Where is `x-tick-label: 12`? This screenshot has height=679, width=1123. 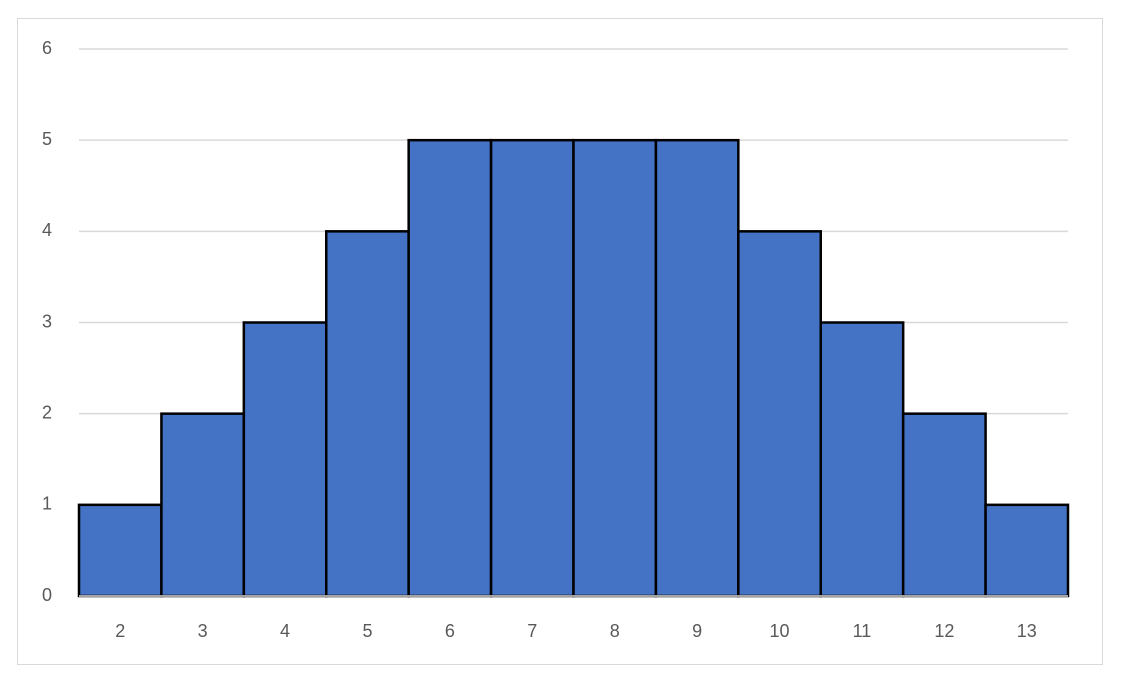
x-tick-label: 12 is located at coordinates (944, 631).